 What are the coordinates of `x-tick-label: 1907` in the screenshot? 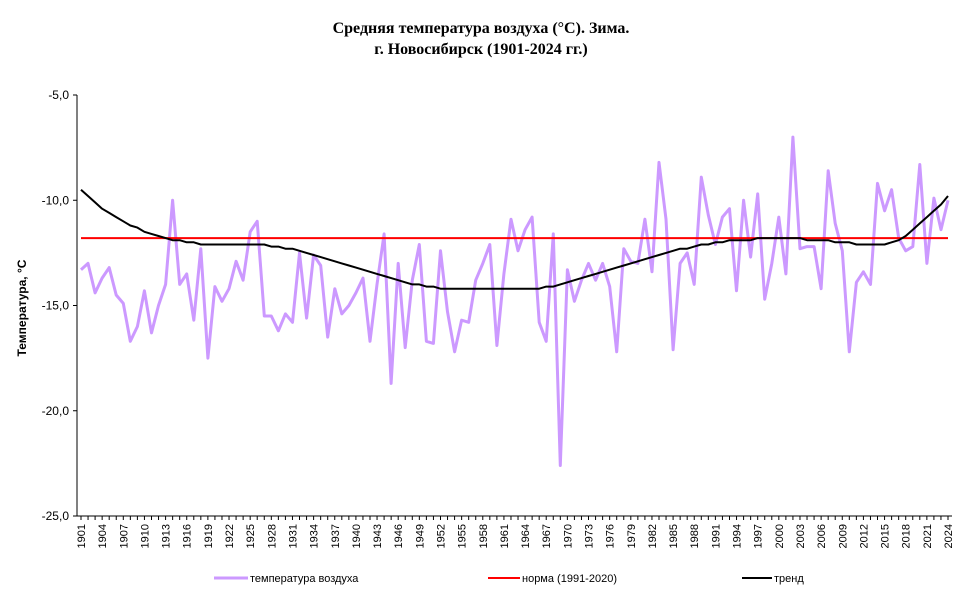 It's located at (124, 536).